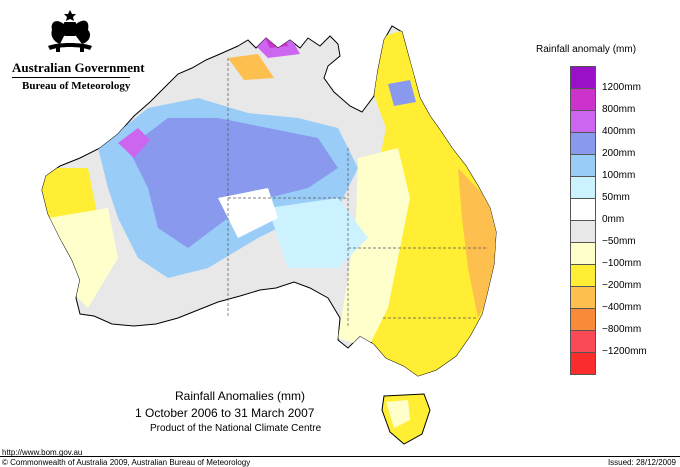 Image resolution: width=680 pixels, height=467 pixels. What do you see at coordinates (233, 183) in the screenshot?
I see `central-wet-core` at bounding box center [233, 183].